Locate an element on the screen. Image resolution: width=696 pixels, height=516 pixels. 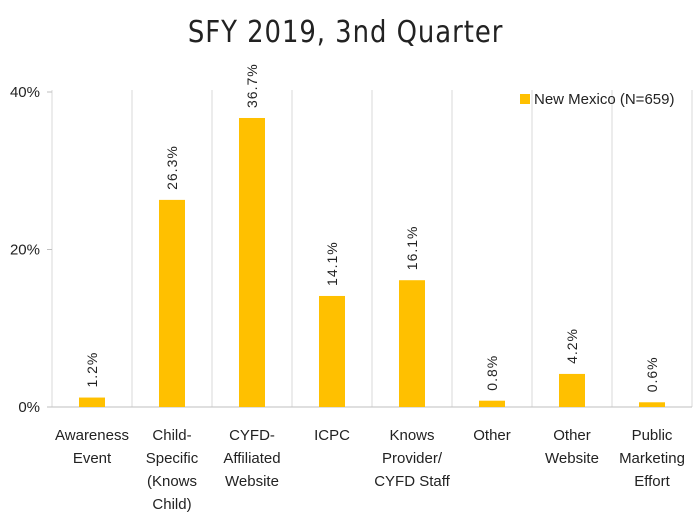
data-label: 36.7% is located at coordinates (252, 85).